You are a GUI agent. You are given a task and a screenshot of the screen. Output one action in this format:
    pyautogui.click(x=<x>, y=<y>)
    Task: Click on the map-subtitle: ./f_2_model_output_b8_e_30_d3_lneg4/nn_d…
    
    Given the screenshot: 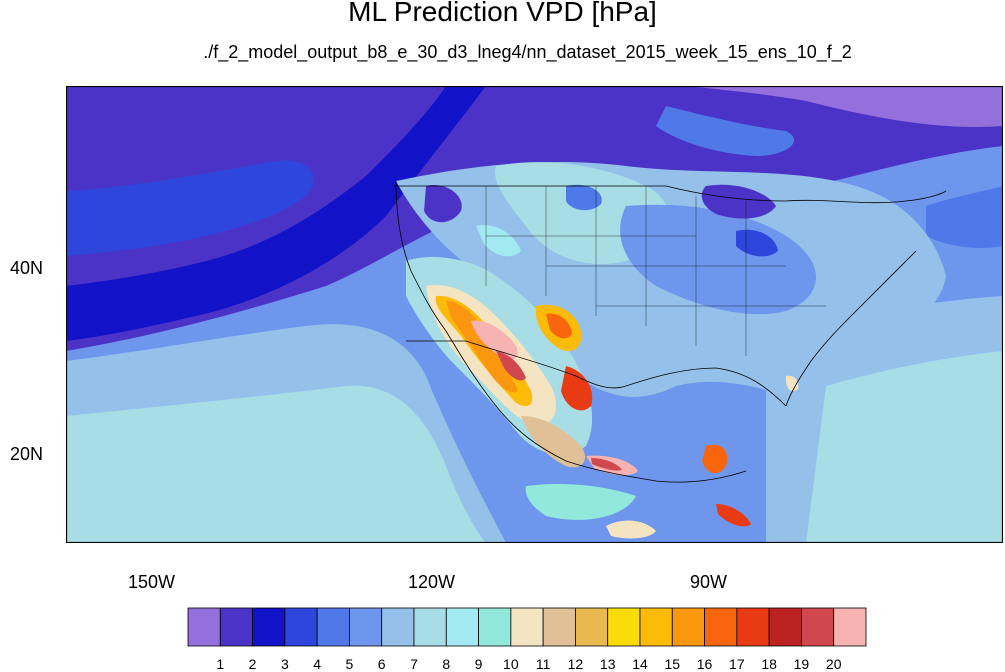 What is the action you would take?
    pyautogui.click(x=527, y=52)
    